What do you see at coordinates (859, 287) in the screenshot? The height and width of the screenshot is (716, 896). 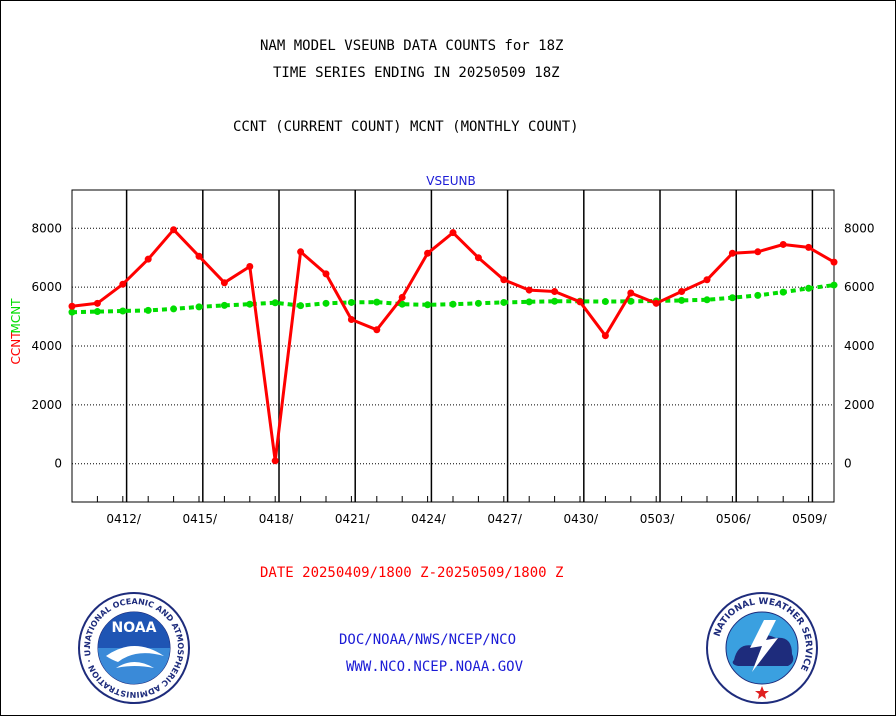 I see `y-tick-label-right: 6000` at bounding box center [859, 287].